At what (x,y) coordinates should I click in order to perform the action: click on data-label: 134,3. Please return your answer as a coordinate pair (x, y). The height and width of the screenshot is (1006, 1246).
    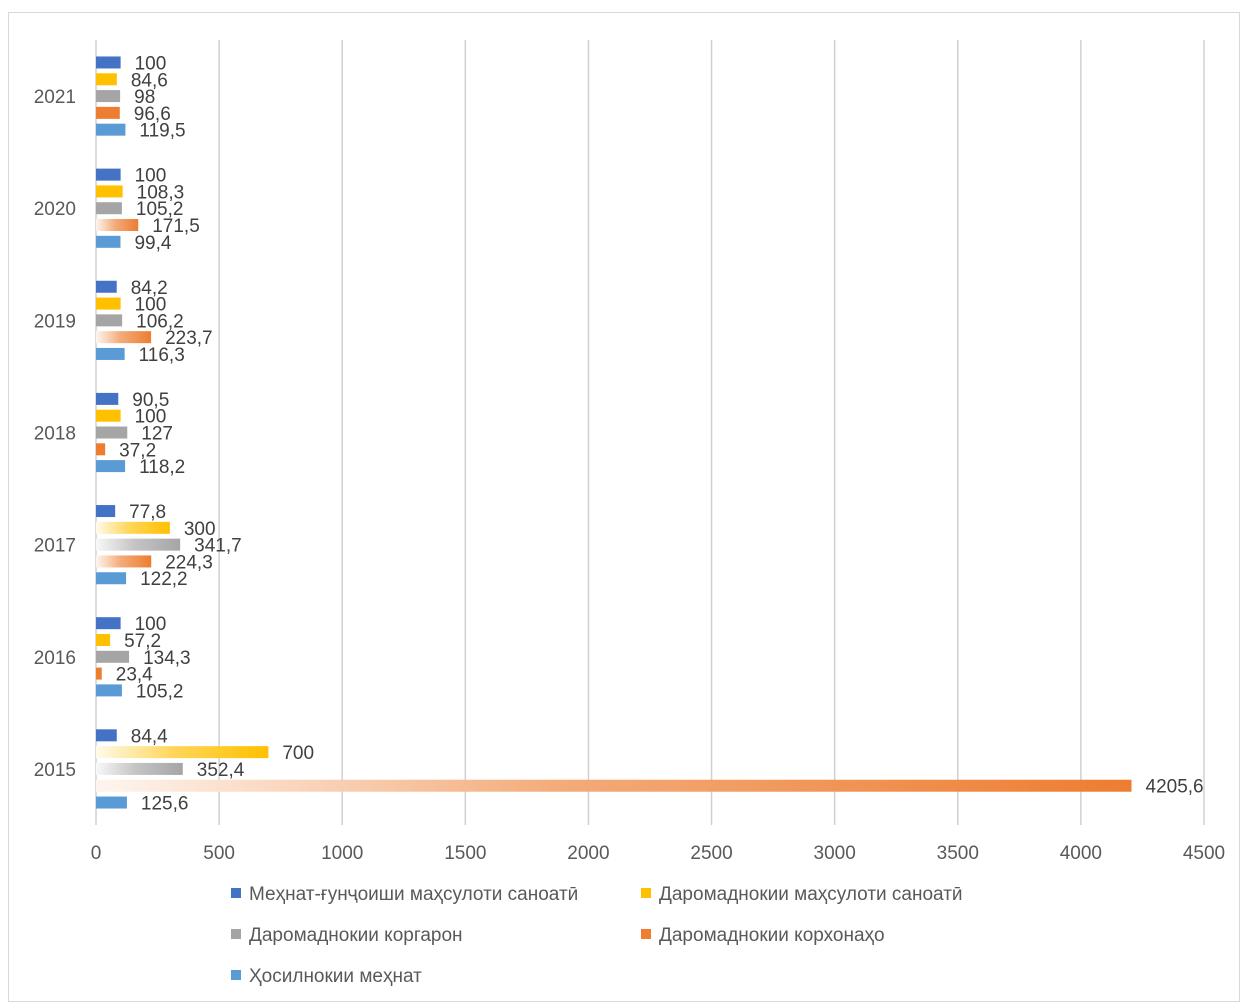
    Looking at the image, I should click on (167, 658).